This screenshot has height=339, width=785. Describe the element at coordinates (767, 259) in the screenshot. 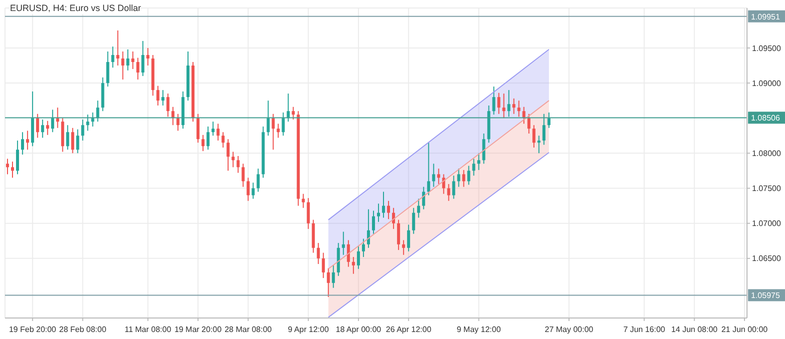

I see `y-tick-label: 1.06500` at that location.